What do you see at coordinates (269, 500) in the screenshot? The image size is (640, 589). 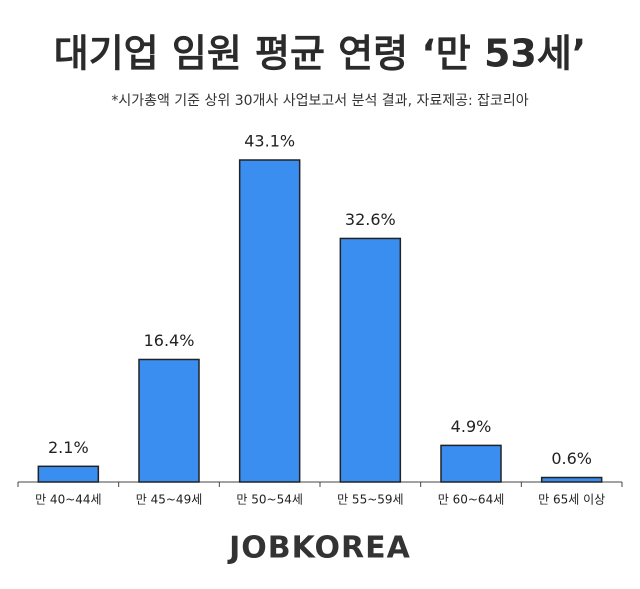 I see `x-tick-label: 만 50~54세` at bounding box center [269, 500].